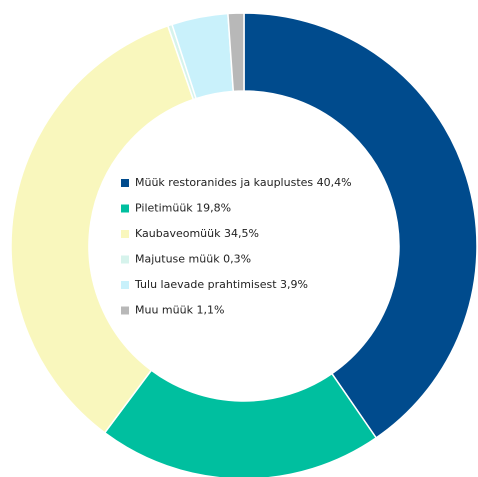 This screenshot has width=478, height=477. Describe the element at coordinates (164, 310) in the screenshot. I see `legend-name: Muu müük` at that location.